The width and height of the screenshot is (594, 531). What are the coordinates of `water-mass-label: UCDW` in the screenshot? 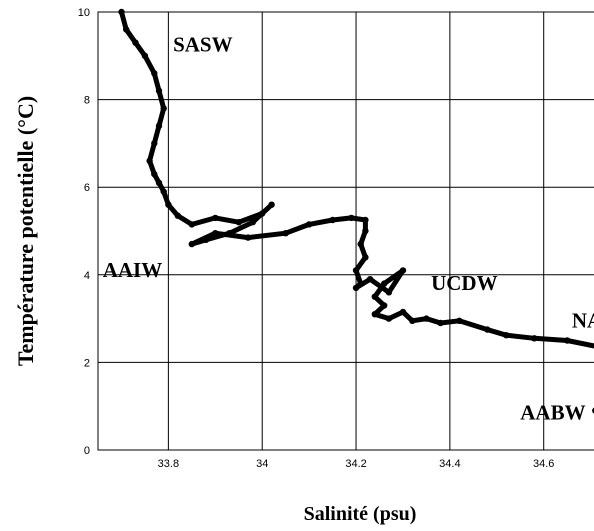 It's located at (464, 283).